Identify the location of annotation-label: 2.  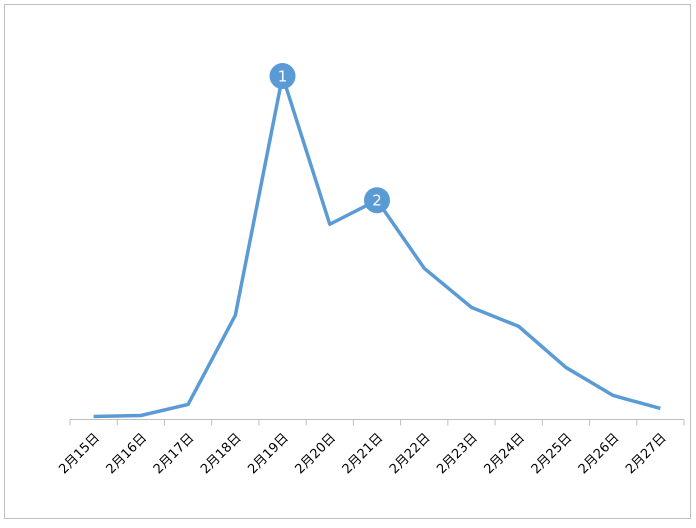
(377, 201).